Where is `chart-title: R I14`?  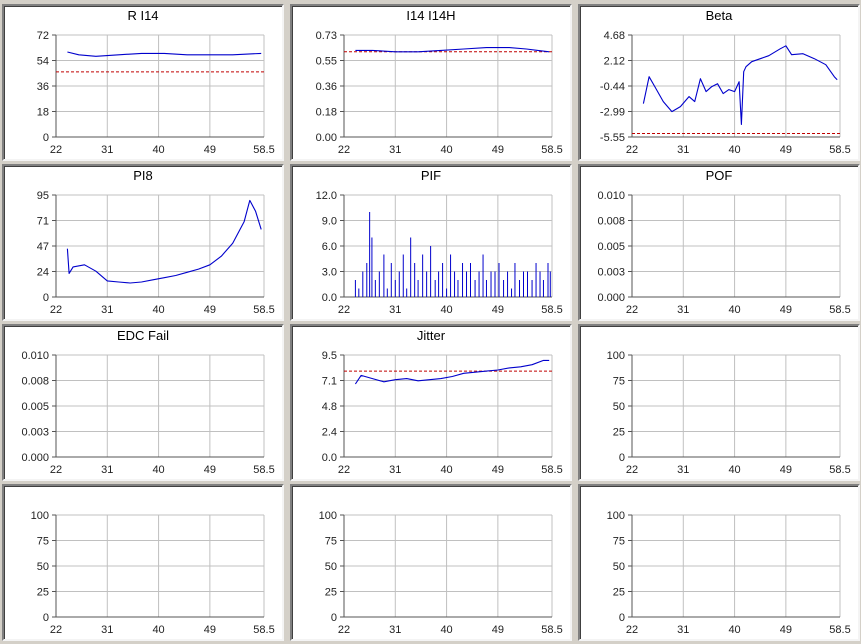
chart-title: R I14 is located at coordinates (143, 15).